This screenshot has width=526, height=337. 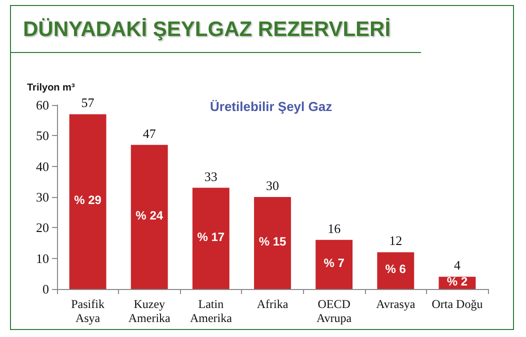 I want to click on x-tick-label: Pasifik Asya, so click(x=87, y=311).